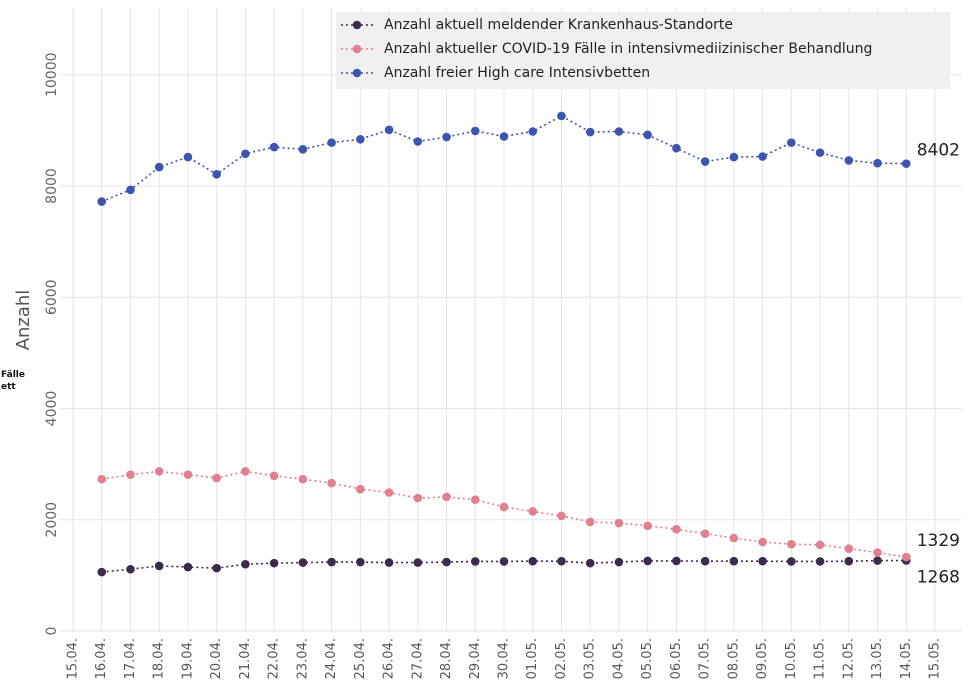 Image resolution: width=973 pixels, height=690 pixels. Describe the element at coordinates (187, 658) in the screenshot. I see `x-tick-label: 19.04.` at that location.